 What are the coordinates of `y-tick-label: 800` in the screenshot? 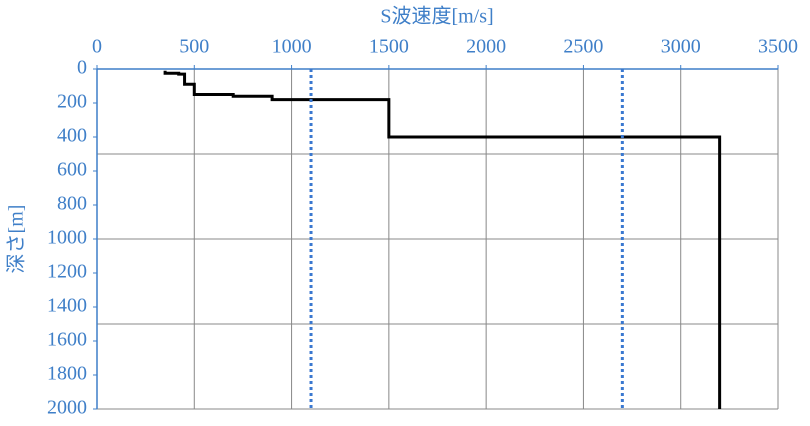 It's located at (72, 204).